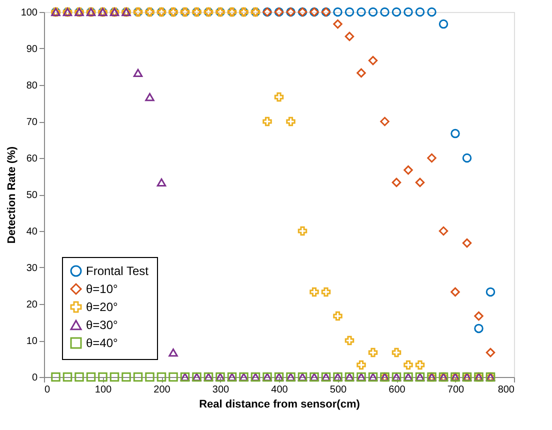  Describe the element at coordinates (32, 159) in the screenshot. I see `y-tick-label: 60` at that location.